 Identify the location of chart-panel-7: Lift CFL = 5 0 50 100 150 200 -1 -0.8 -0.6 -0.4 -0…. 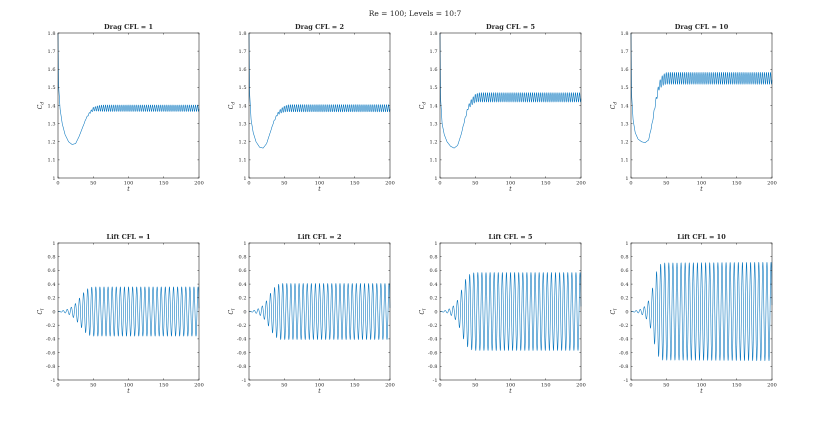
(502, 314).